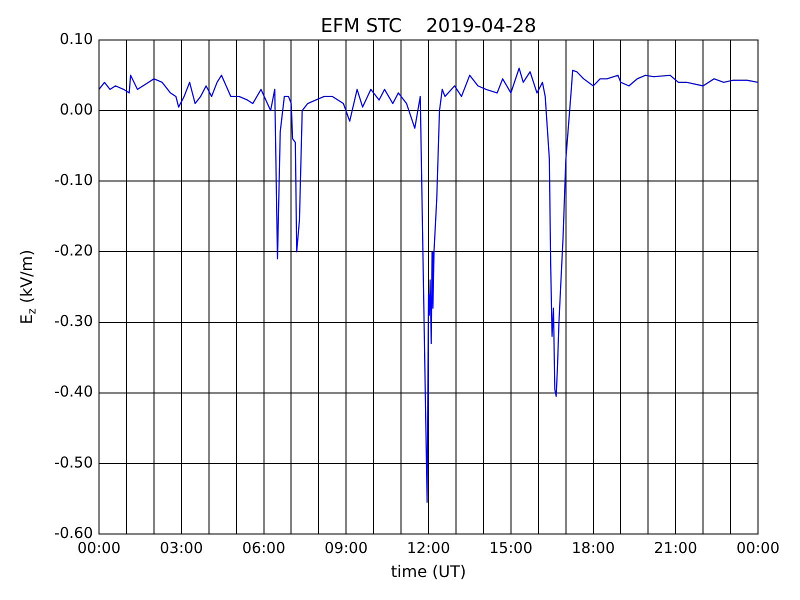 The width and height of the screenshot is (800, 600). I want to click on x-tick-label: 00:00, so click(758, 547).